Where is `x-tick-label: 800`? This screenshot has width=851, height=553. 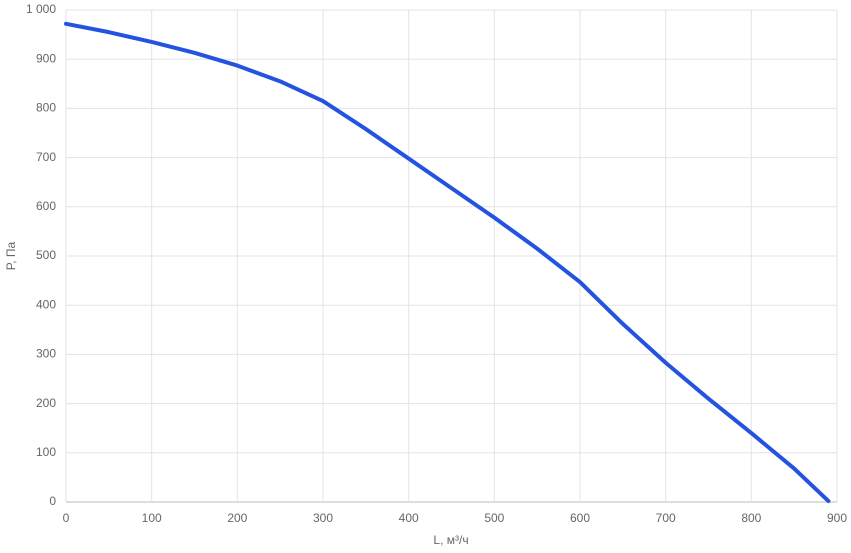 x-tick-label: 800 is located at coordinates (751, 518).